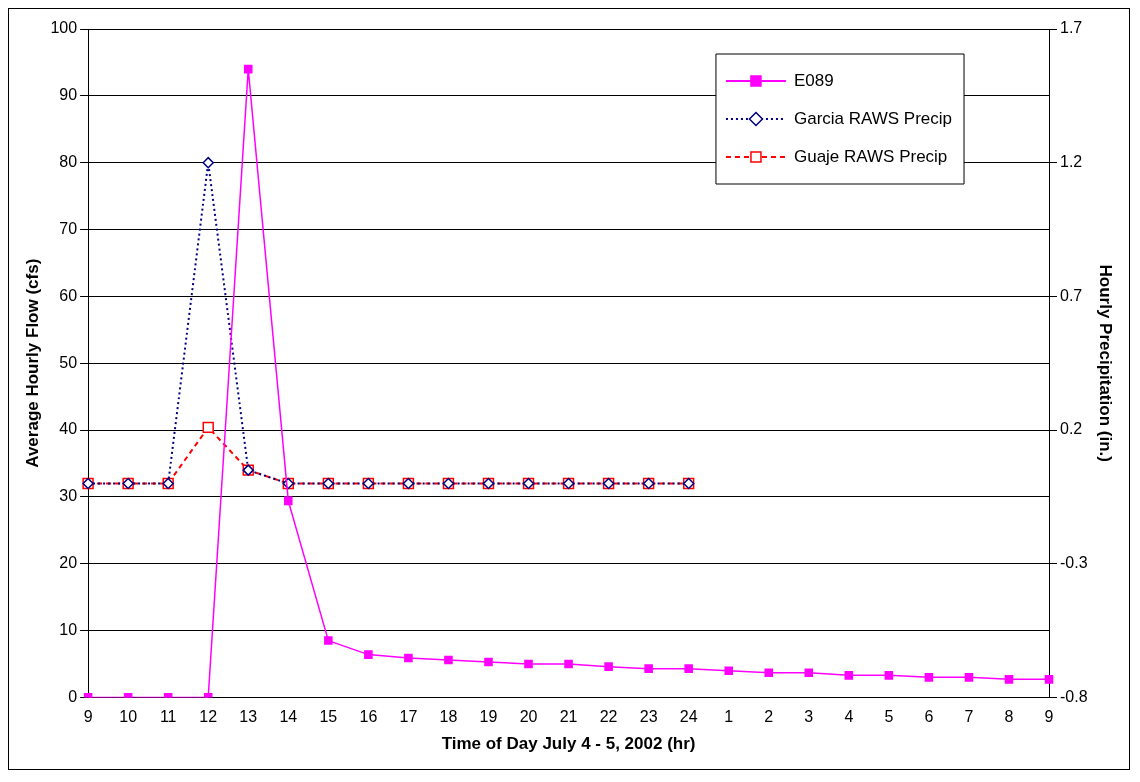  Describe the element at coordinates (1071, 162) in the screenshot. I see `y2-tick-label: 1.2` at that location.